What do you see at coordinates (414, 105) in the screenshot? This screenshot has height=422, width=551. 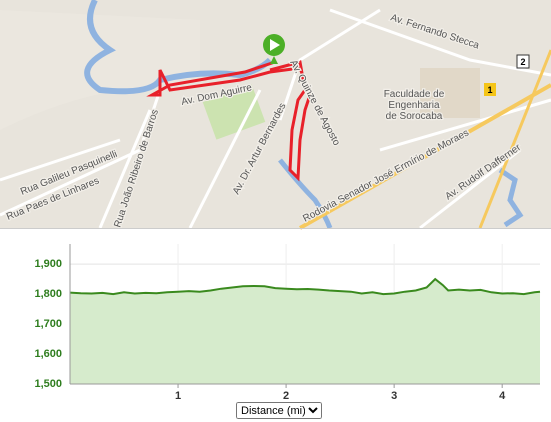 I see `map-label: Engenharia` at bounding box center [414, 105].